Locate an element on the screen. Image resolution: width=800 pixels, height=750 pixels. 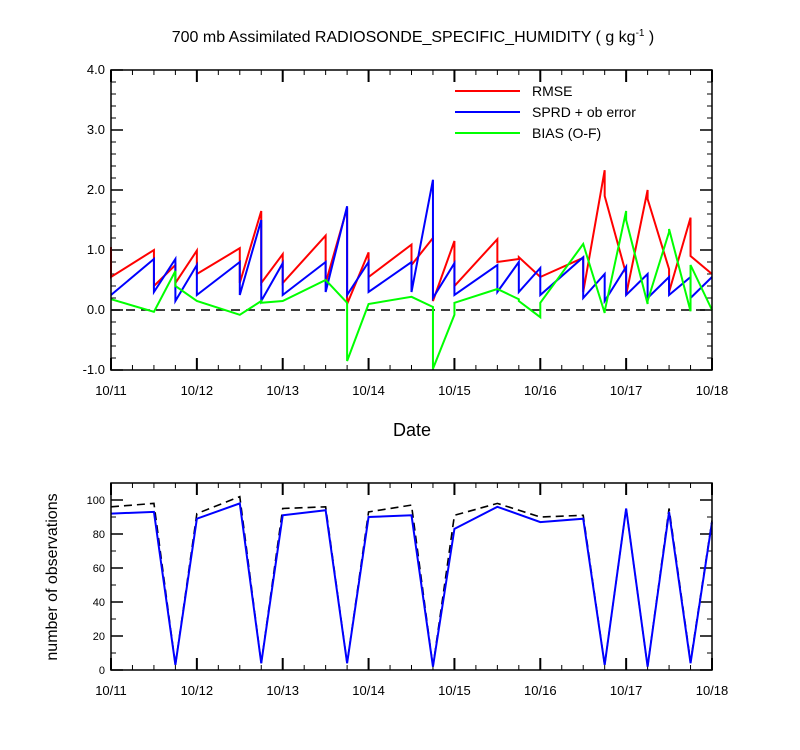
legend-label-sprd-ob-error: SPRD + ob error is located at coordinates (584, 112).